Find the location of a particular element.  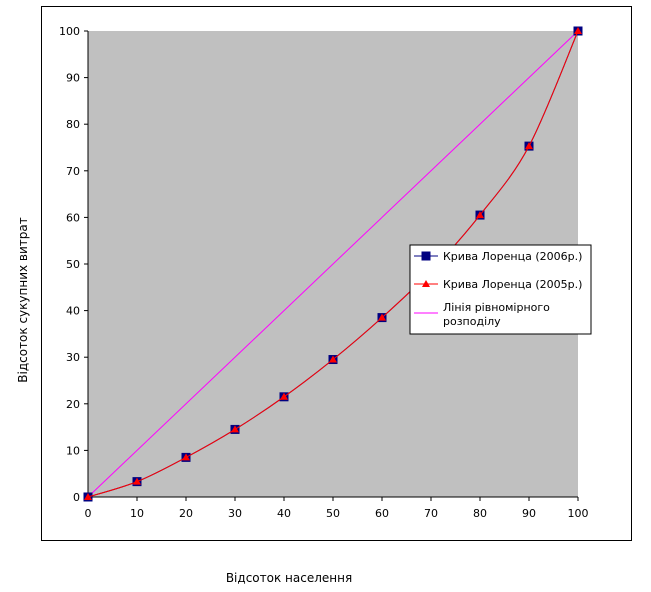

legend-item: Крива Лоренца (2006р.) is located at coordinates (498, 256).